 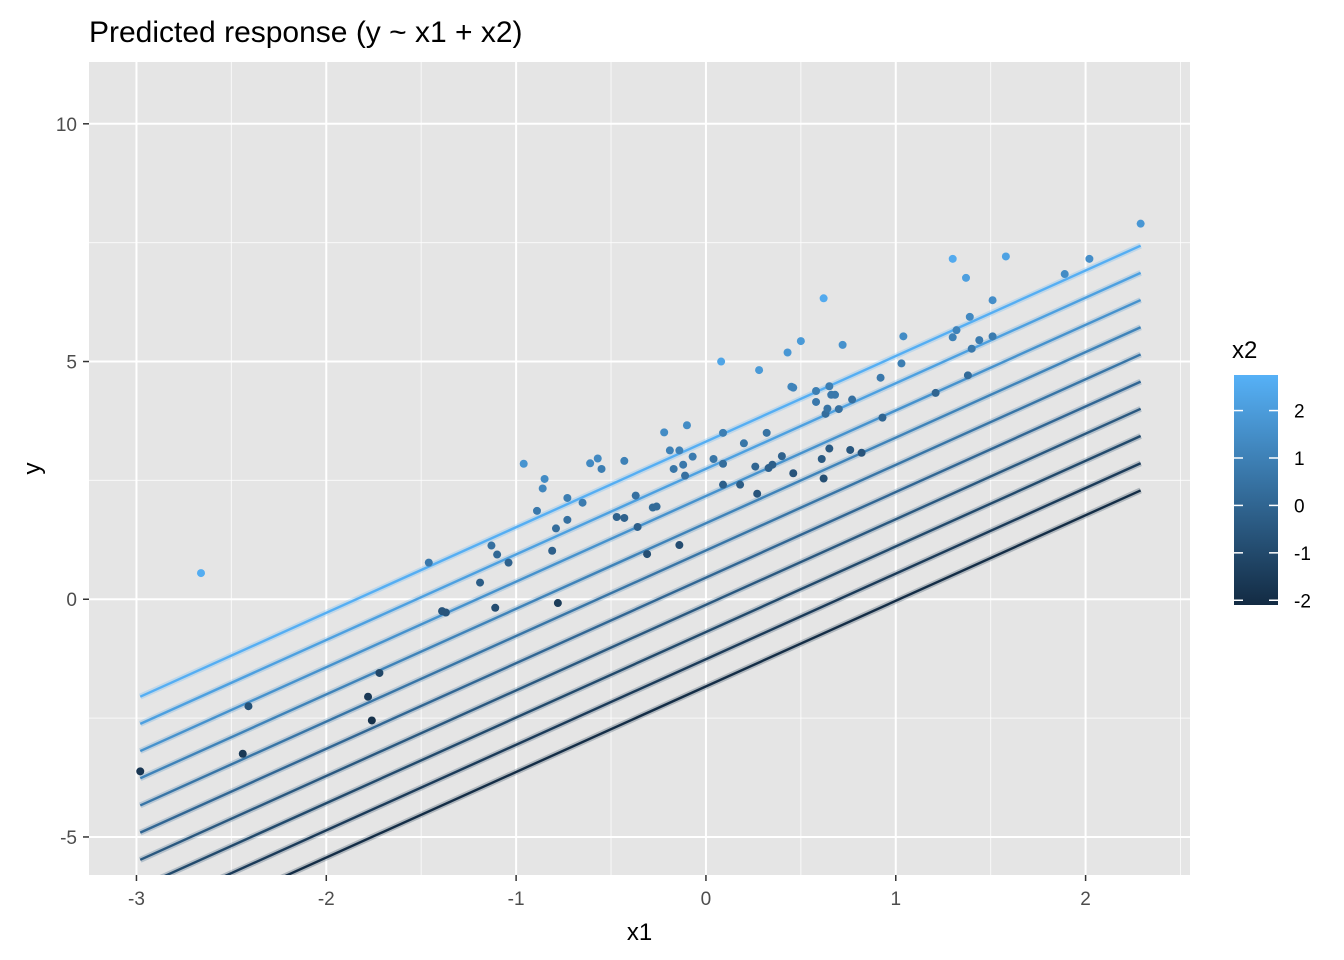 What do you see at coordinates (71, 363) in the screenshot?
I see `y-tick-label: 5` at bounding box center [71, 363].